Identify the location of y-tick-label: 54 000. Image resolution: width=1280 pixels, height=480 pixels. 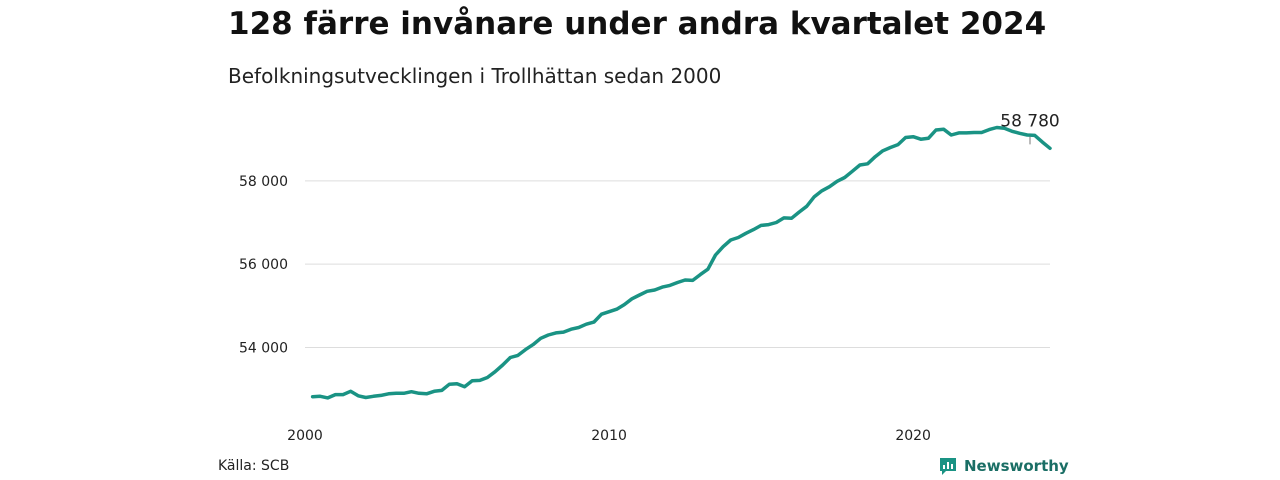
(263, 349).